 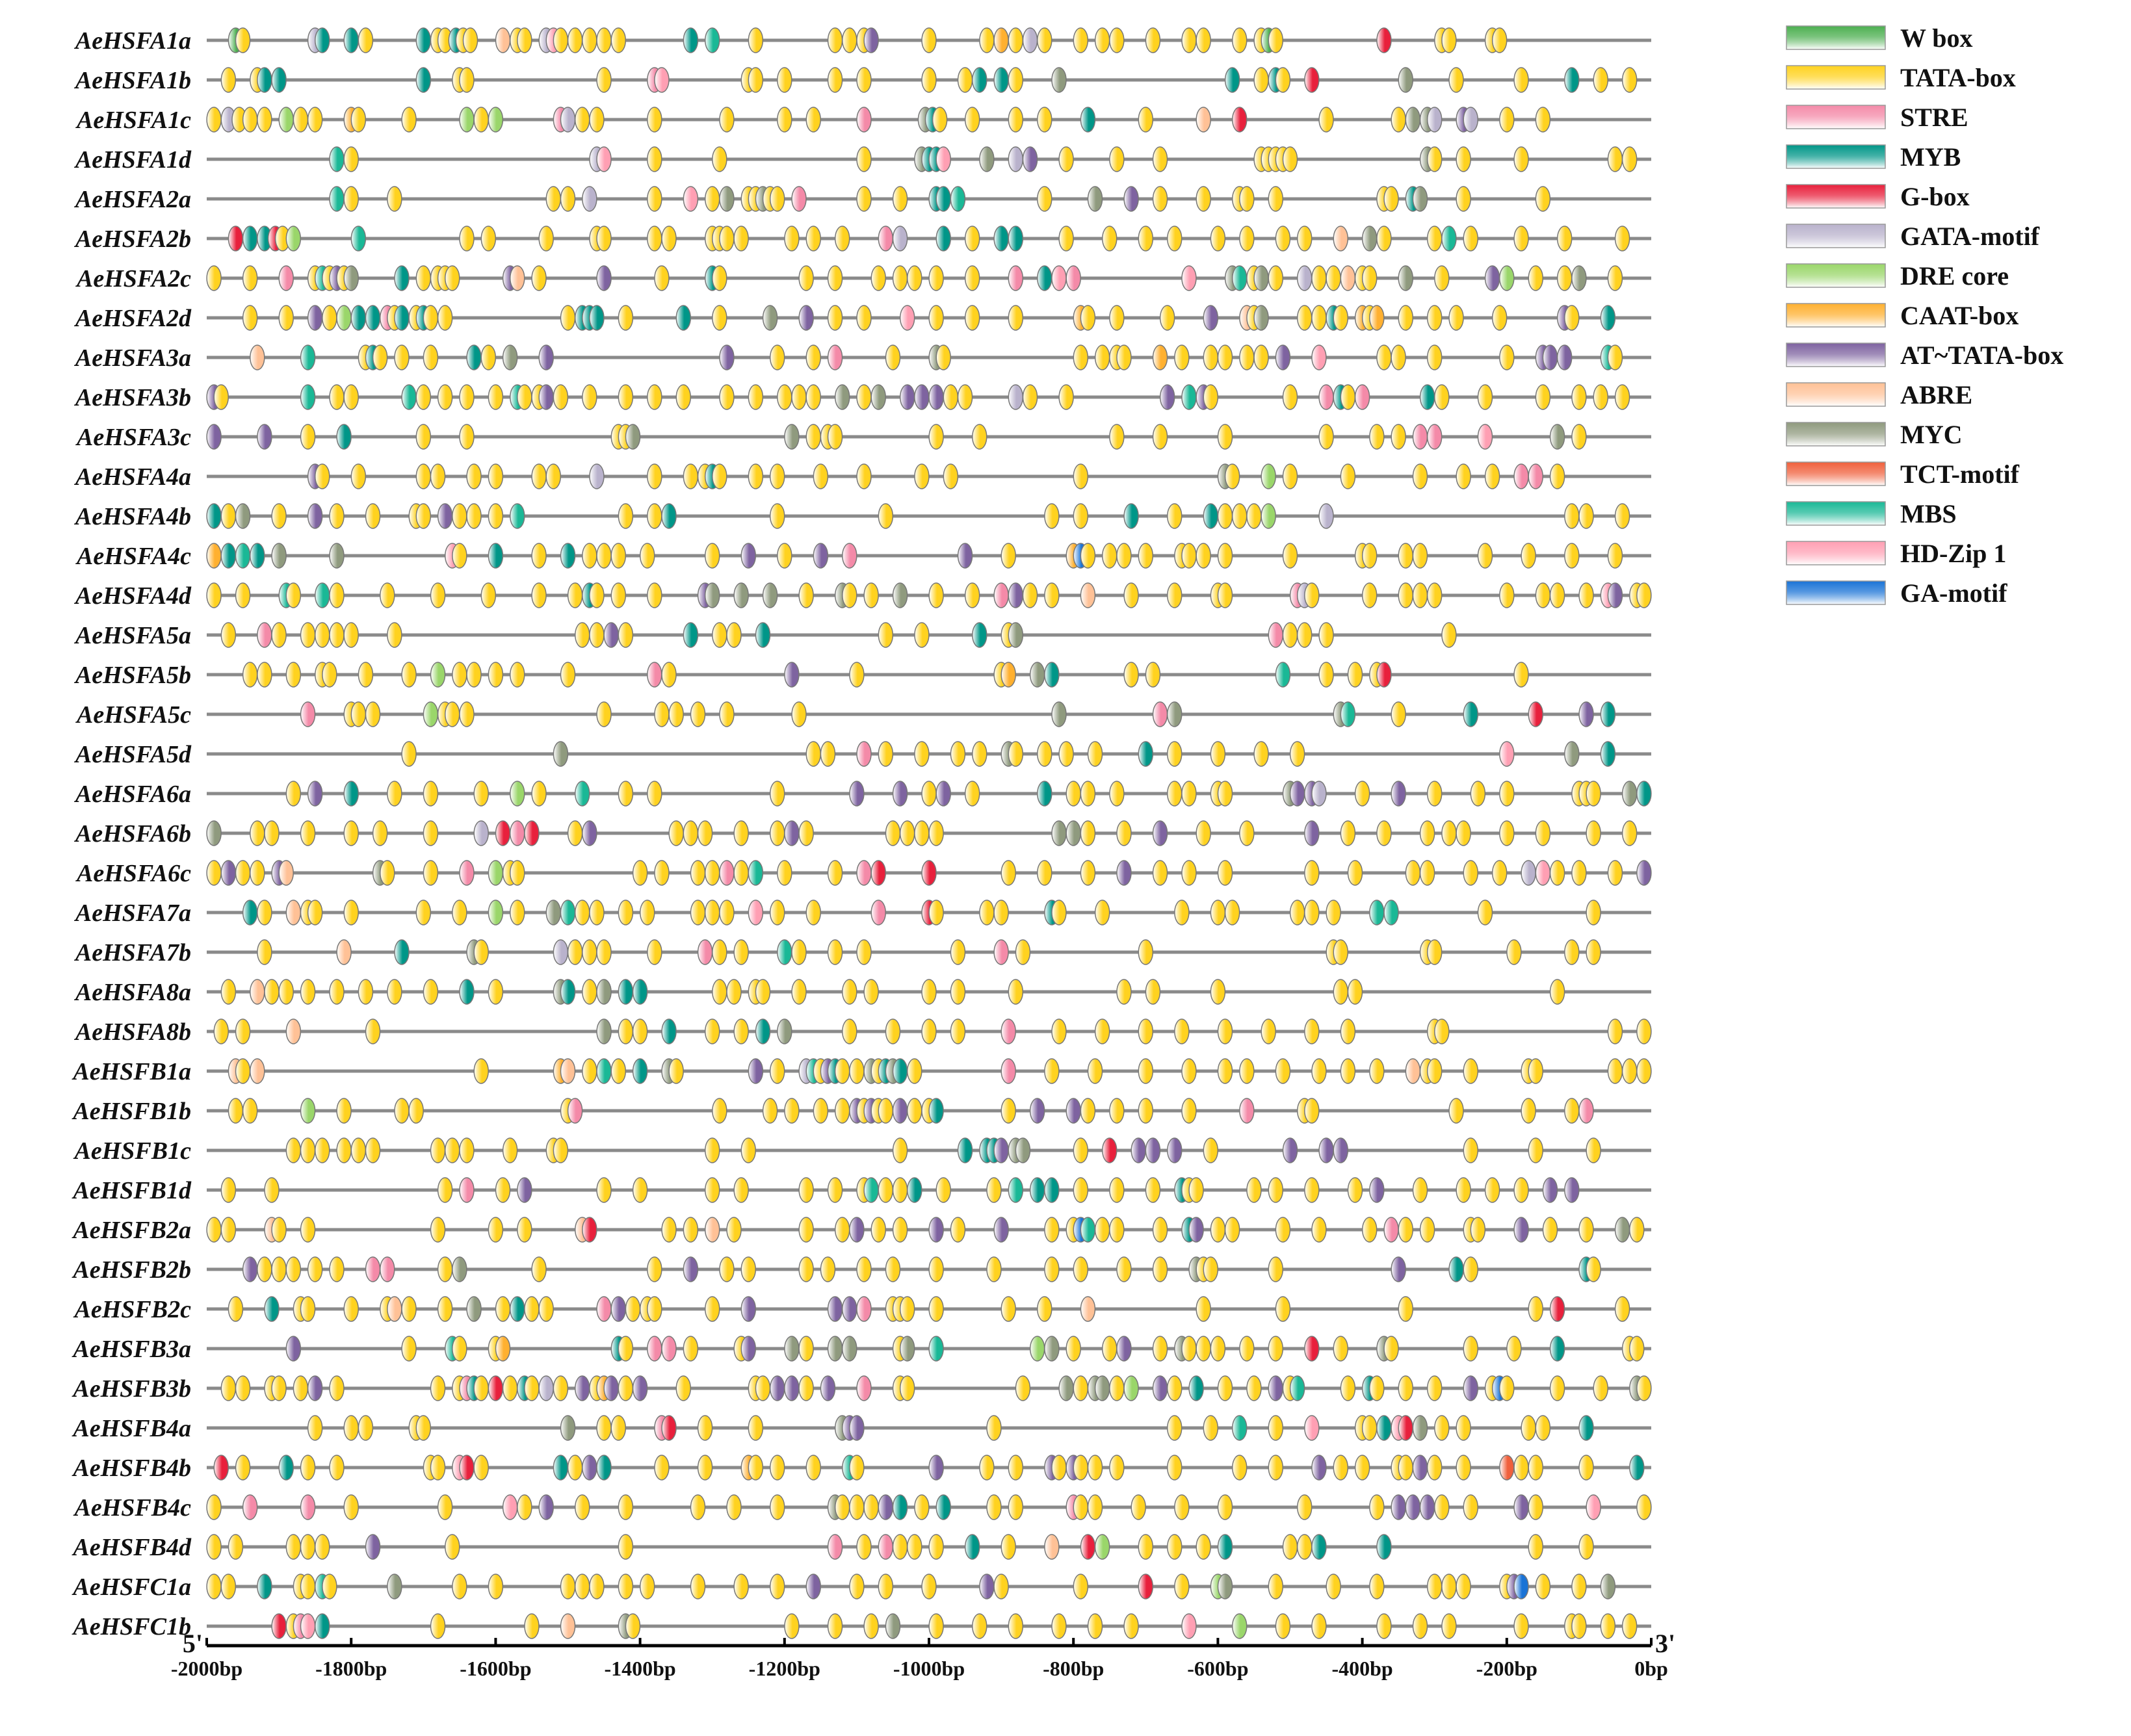 What do you see at coordinates (133, 437) in the screenshot?
I see `gene-label: AeHSFA3c` at bounding box center [133, 437].